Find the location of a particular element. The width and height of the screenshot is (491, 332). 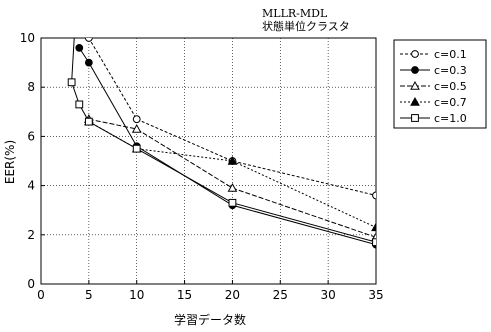

legend-label: c=1.0 is located at coordinates (450, 118).